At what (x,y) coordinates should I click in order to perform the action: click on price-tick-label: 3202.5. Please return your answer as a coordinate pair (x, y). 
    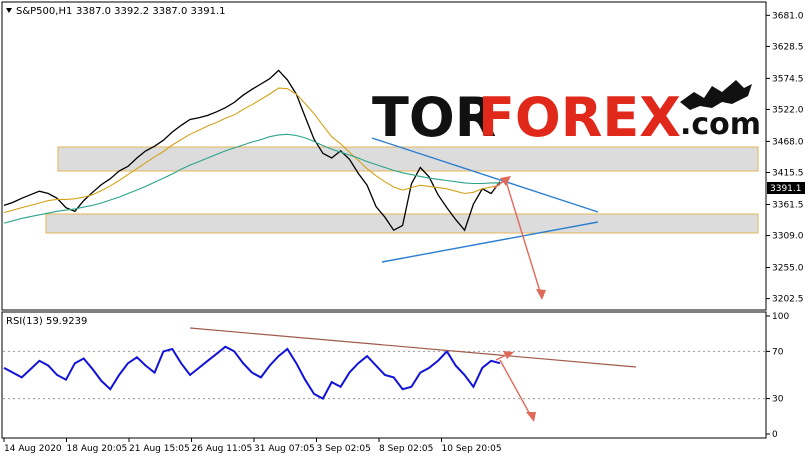
    Looking at the image, I should click on (788, 300).